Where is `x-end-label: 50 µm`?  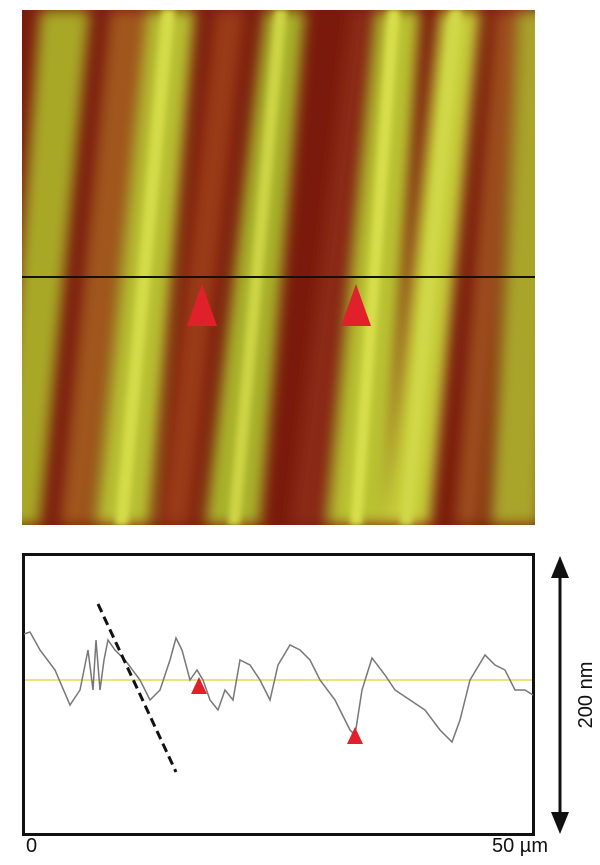 x-end-label: 50 µm is located at coordinates (520, 846).